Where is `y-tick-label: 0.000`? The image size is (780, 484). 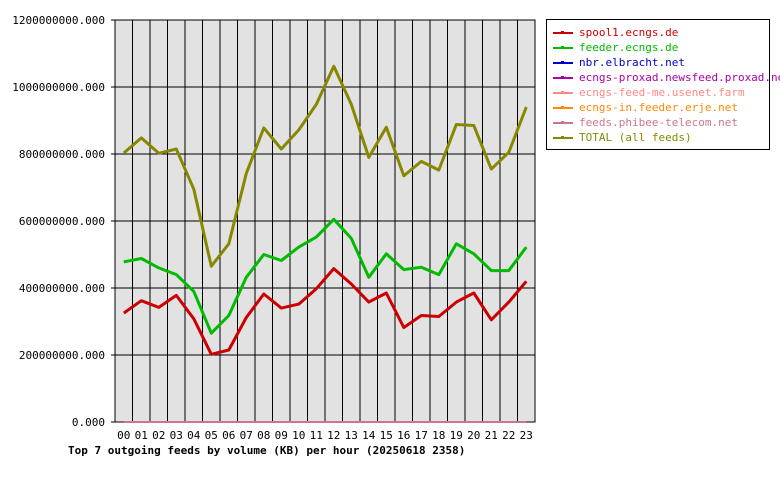 y-tick-label: 0.000 is located at coordinates (88, 422).